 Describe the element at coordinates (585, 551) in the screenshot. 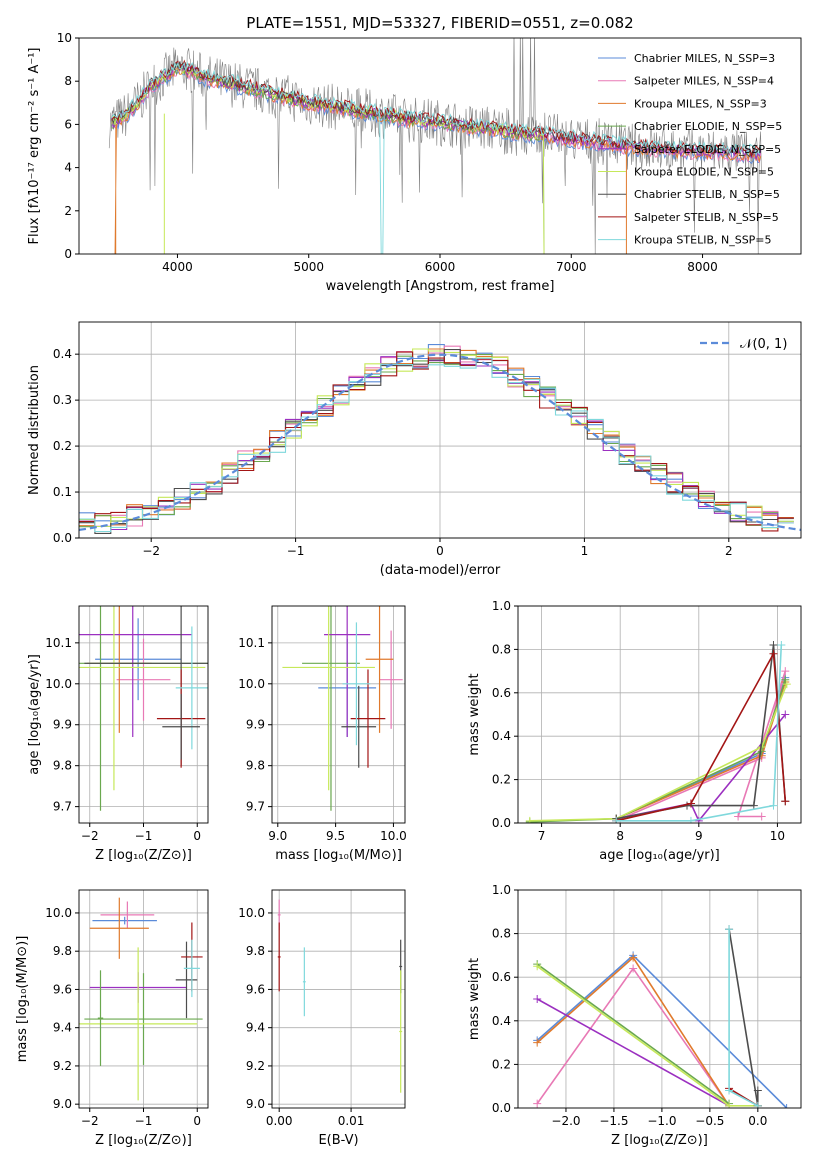

I see `x-tick-label: 1` at that location.